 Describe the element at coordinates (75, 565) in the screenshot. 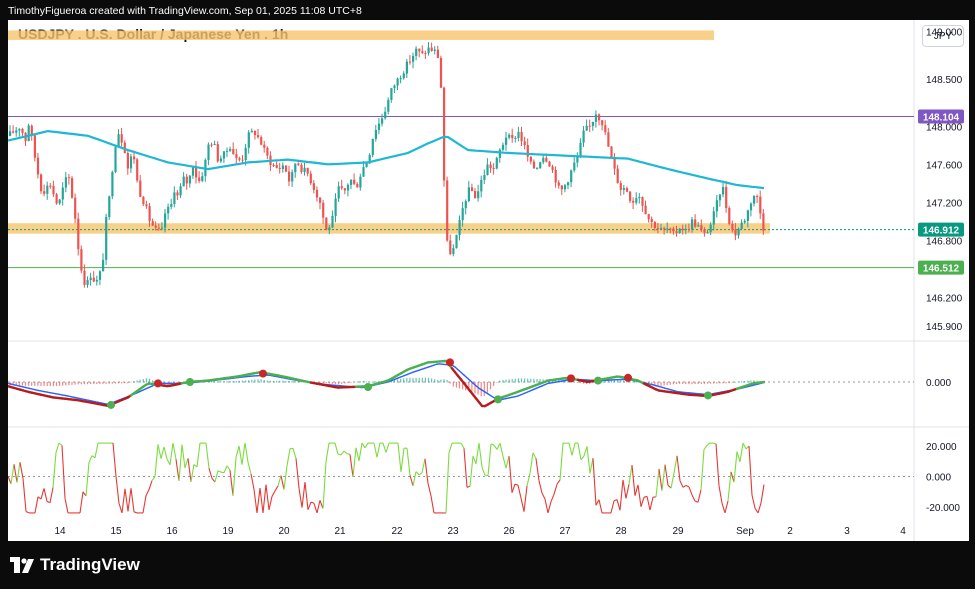

I see `tradingview-logo: TradingView` at that location.